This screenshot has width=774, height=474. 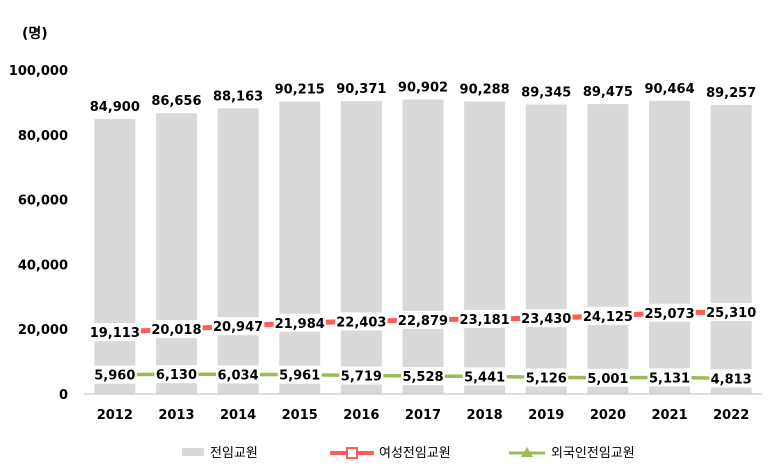 I want to click on line-value-label: 20,947, so click(x=238, y=327).